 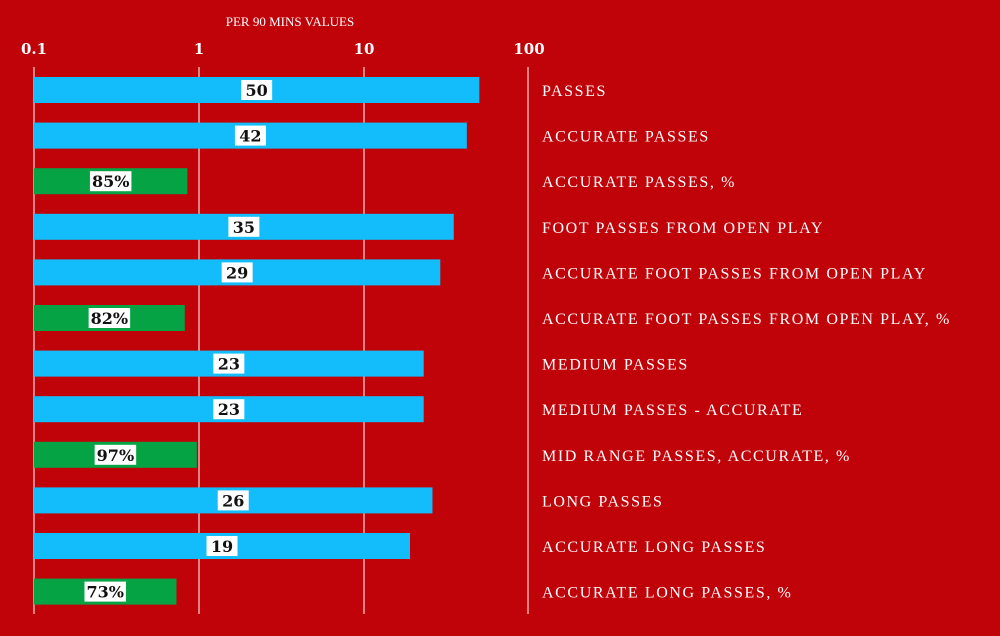 What do you see at coordinates (672, 410) in the screenshot?
I see `category-label: MEDIUM PASSES - ACCURATE` at bounding box center [672, 410].